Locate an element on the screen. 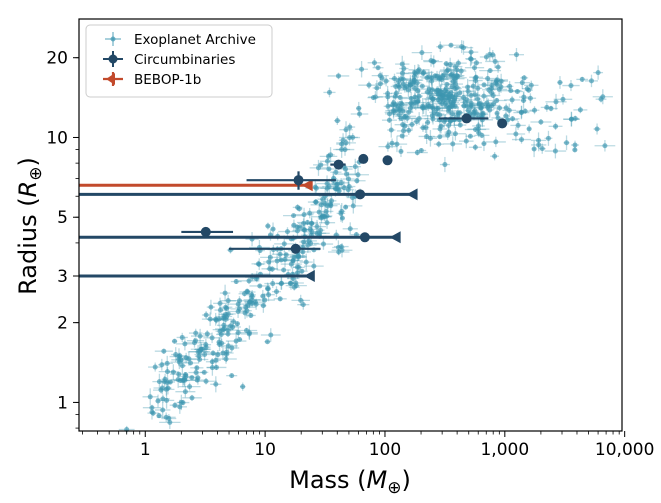 Image resolution: width=661 pixels, height=503 pixels. circumbinary-points-layer is located at coordinates (344, 183).